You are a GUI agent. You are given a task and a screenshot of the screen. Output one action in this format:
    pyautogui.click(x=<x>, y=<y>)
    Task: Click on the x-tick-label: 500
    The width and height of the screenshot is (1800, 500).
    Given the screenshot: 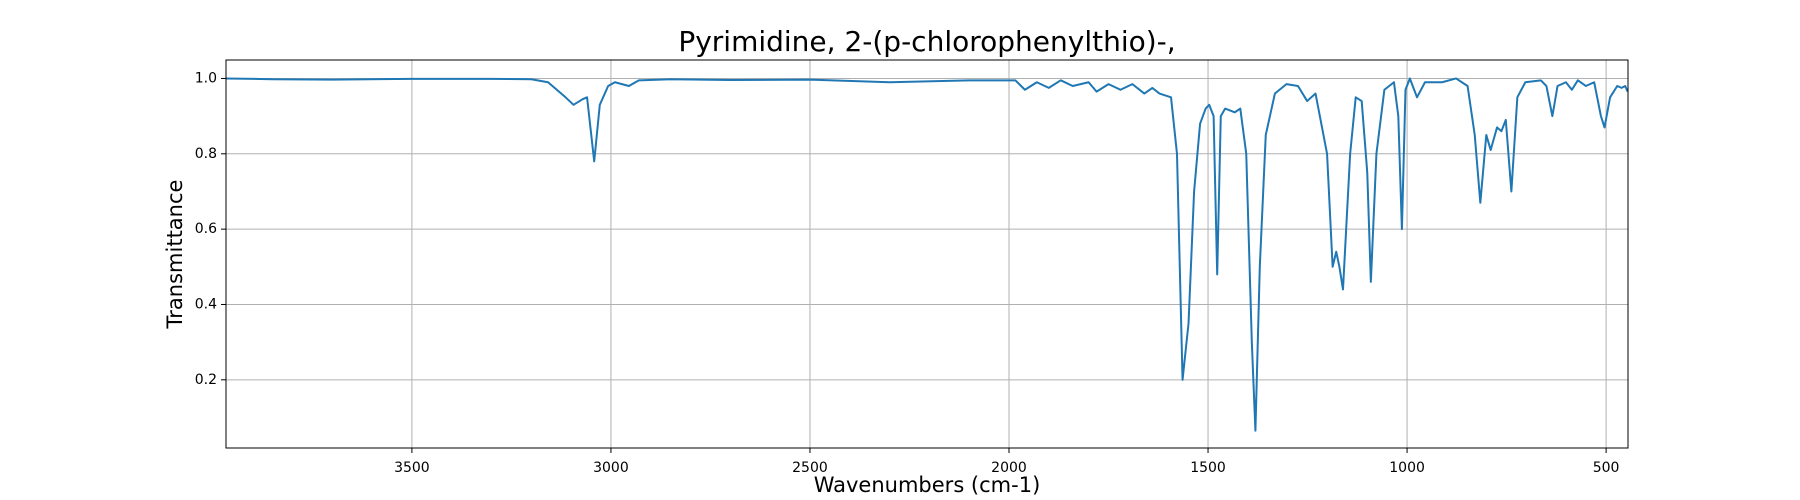 What is the action you would take?
    pyautogui.click(x=1606, y=468)
    